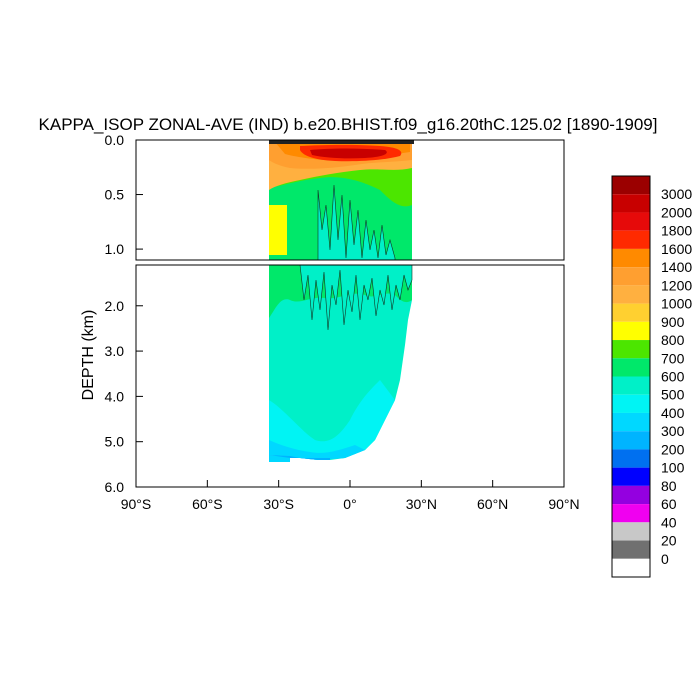  I want to click on y-tick-label: 0.0, so click(115, 140).